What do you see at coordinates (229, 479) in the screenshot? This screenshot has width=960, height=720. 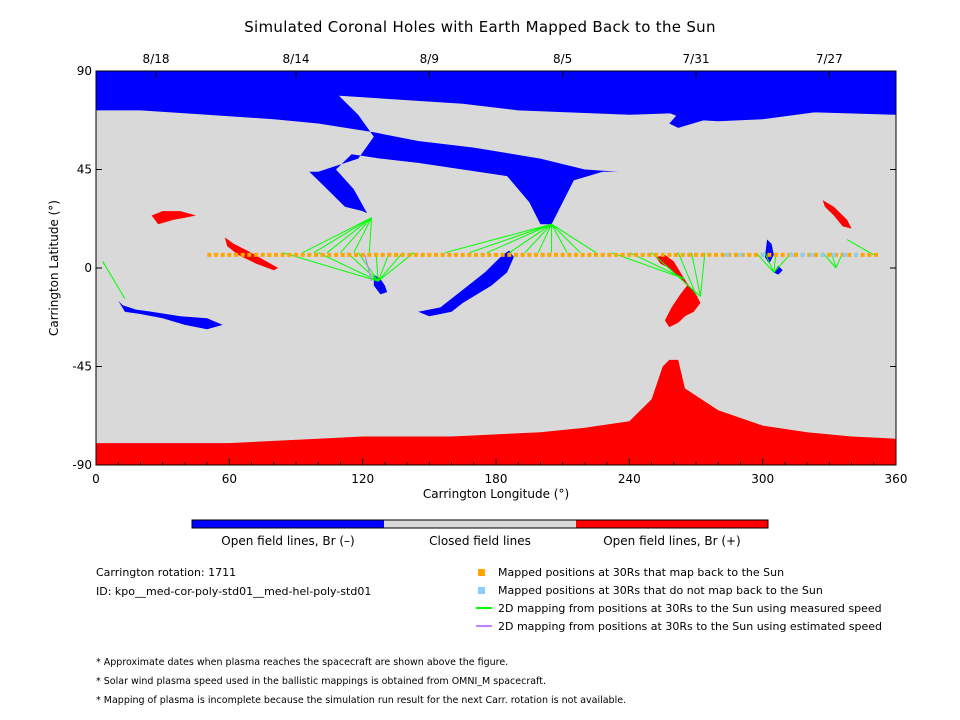 I see `x-tick-label-1: 60` at bounding box center [229, 479].